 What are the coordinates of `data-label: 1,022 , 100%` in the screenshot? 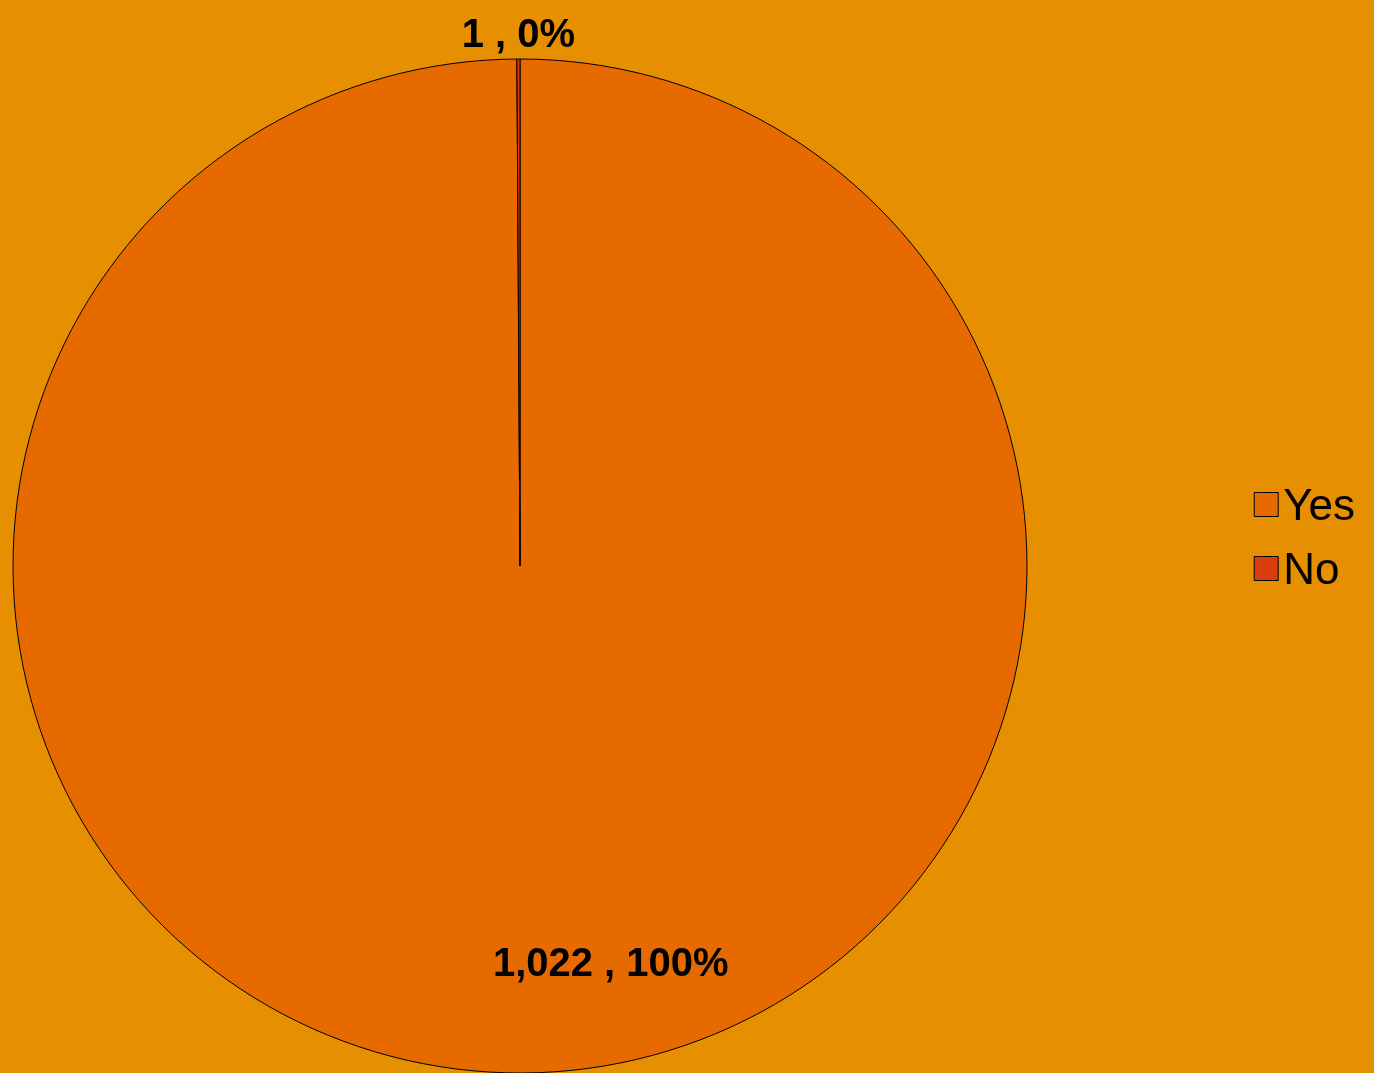 It's located at (610, 962).